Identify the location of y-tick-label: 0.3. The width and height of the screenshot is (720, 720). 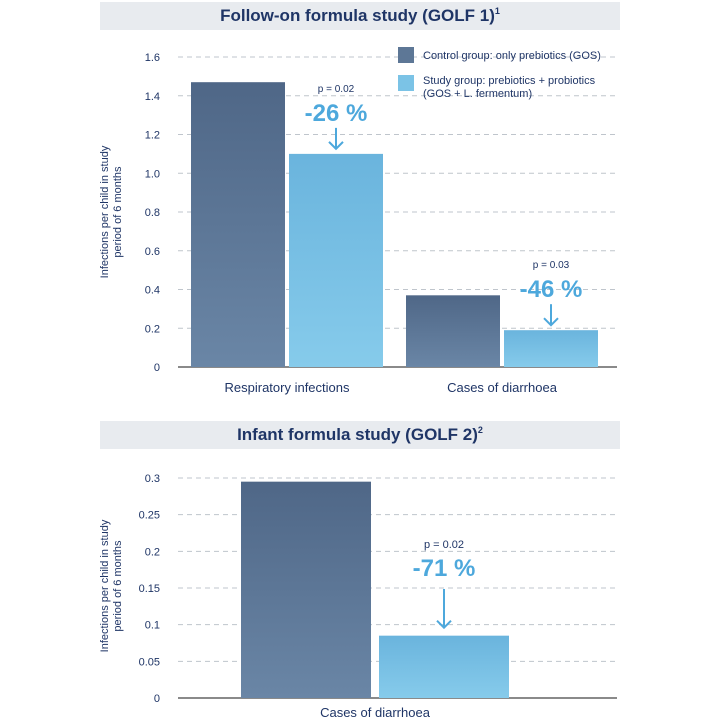
(152, 479).